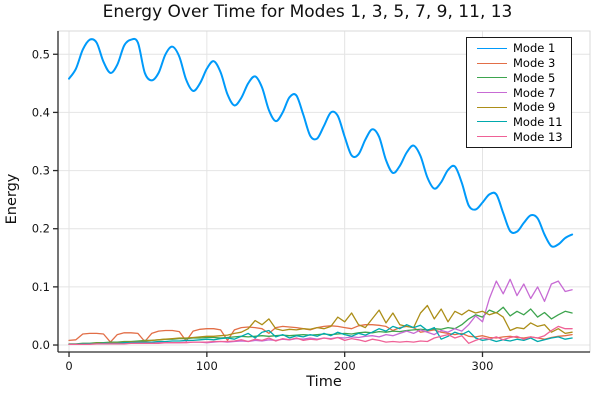  What do you see at coordinates (41, 287) in the screenshot?
I see `y-tick-label: 0.1` at bounding box center [41, 287].